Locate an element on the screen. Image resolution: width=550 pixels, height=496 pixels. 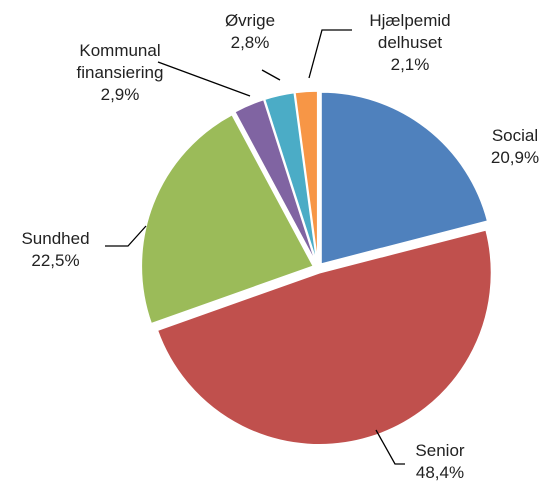
category-label: Øvrige is located at coordinates (250, 20).